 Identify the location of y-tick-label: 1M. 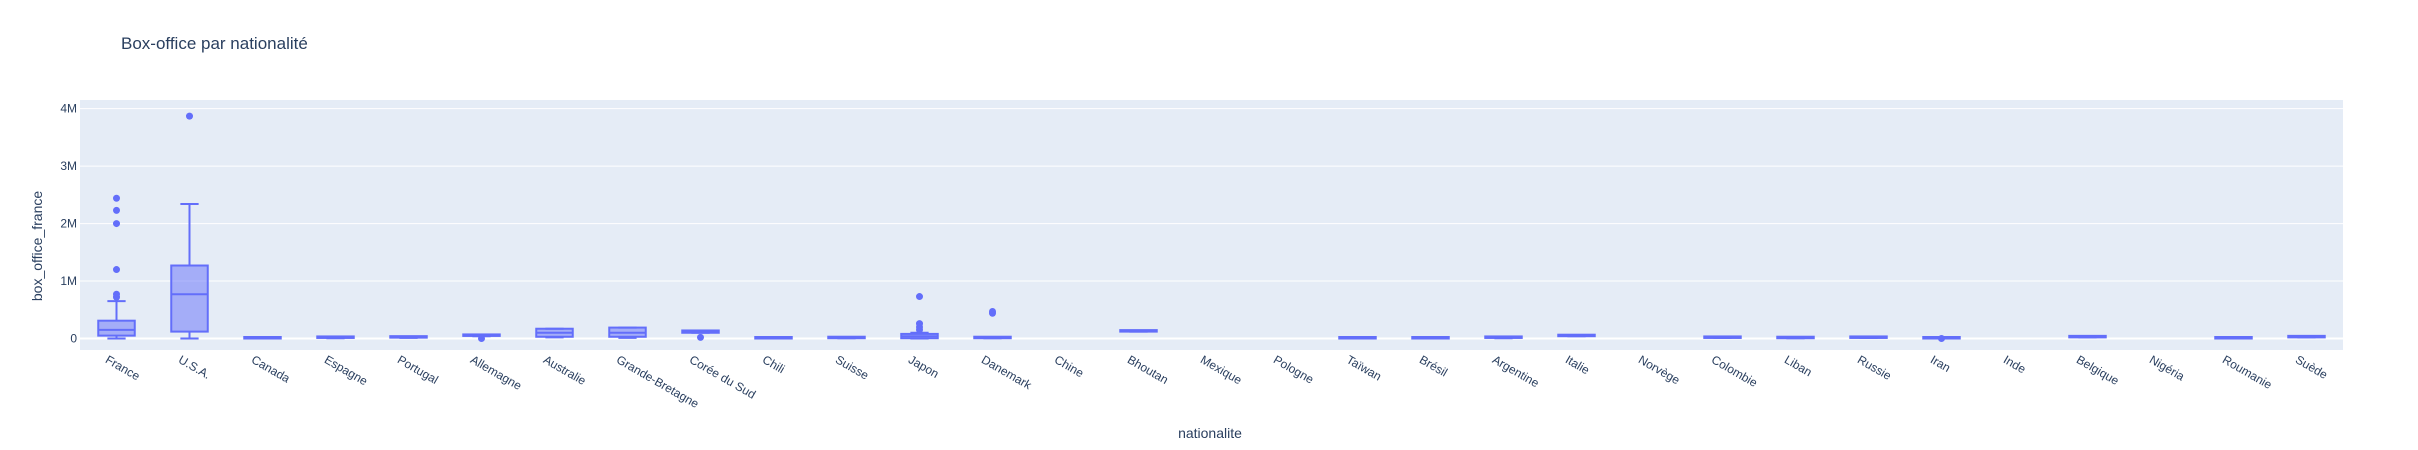
(68, 281).